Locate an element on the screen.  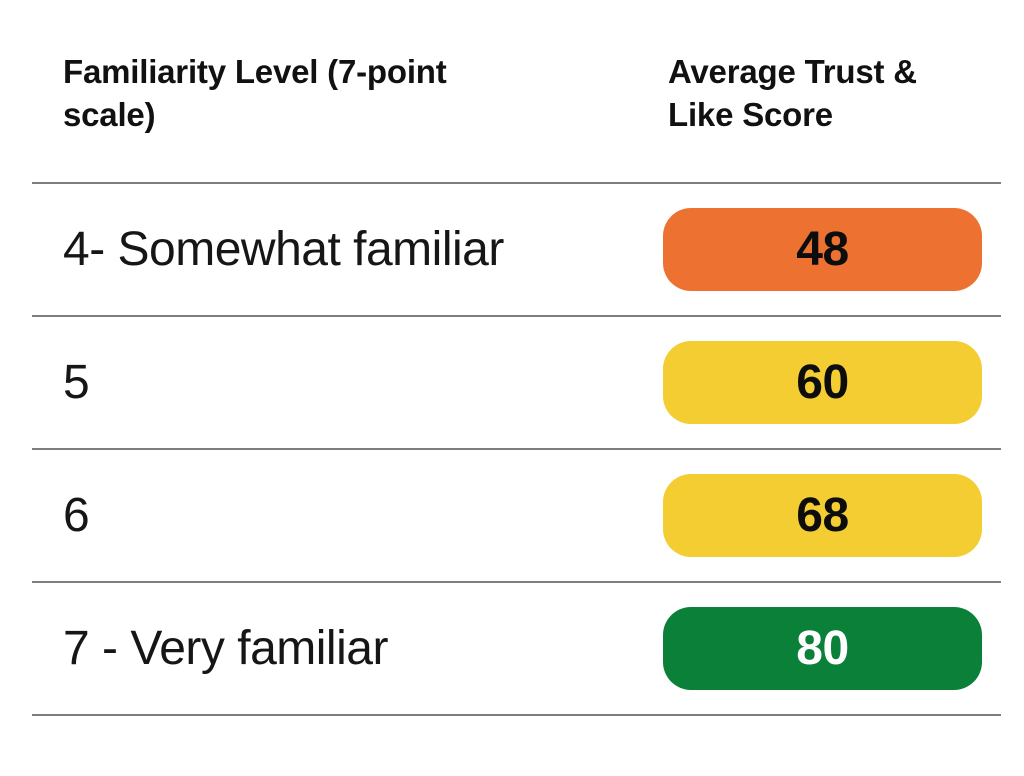
row-label: 7 - Very familiar is located at coordinates (225, 648).